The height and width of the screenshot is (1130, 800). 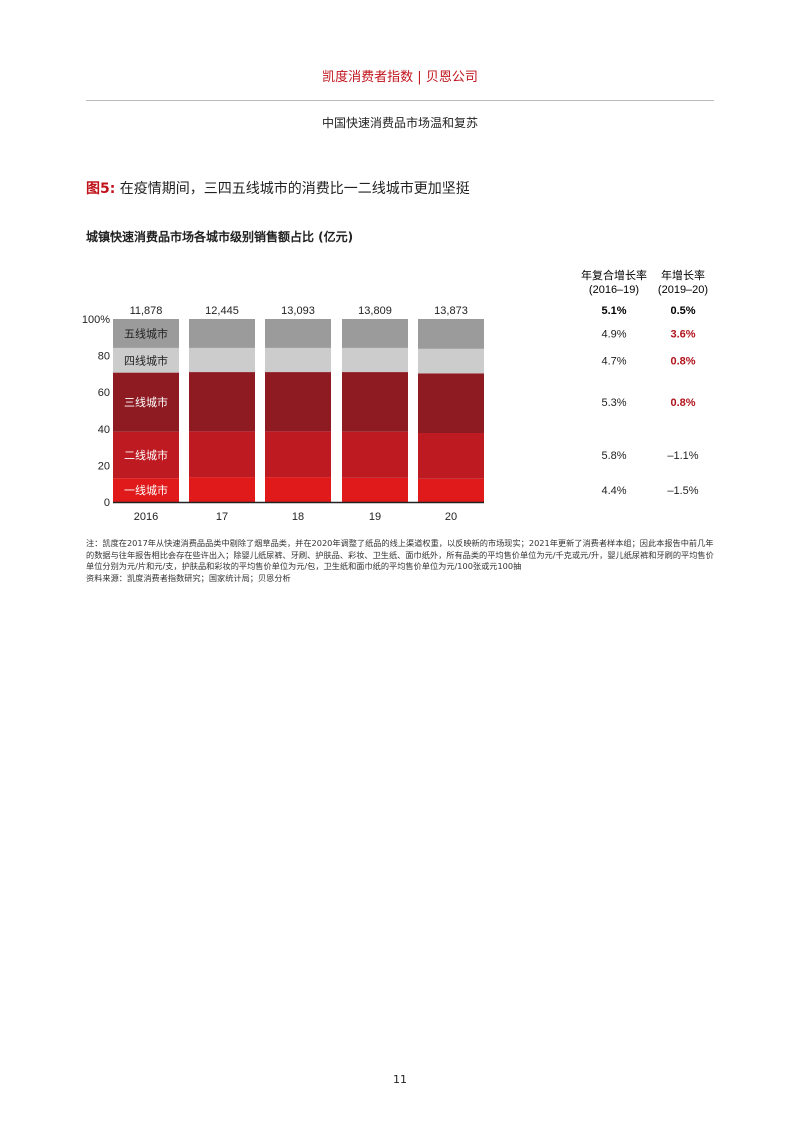 I want to click on bar-total-label: 11,878, so click(x=146, y=311).